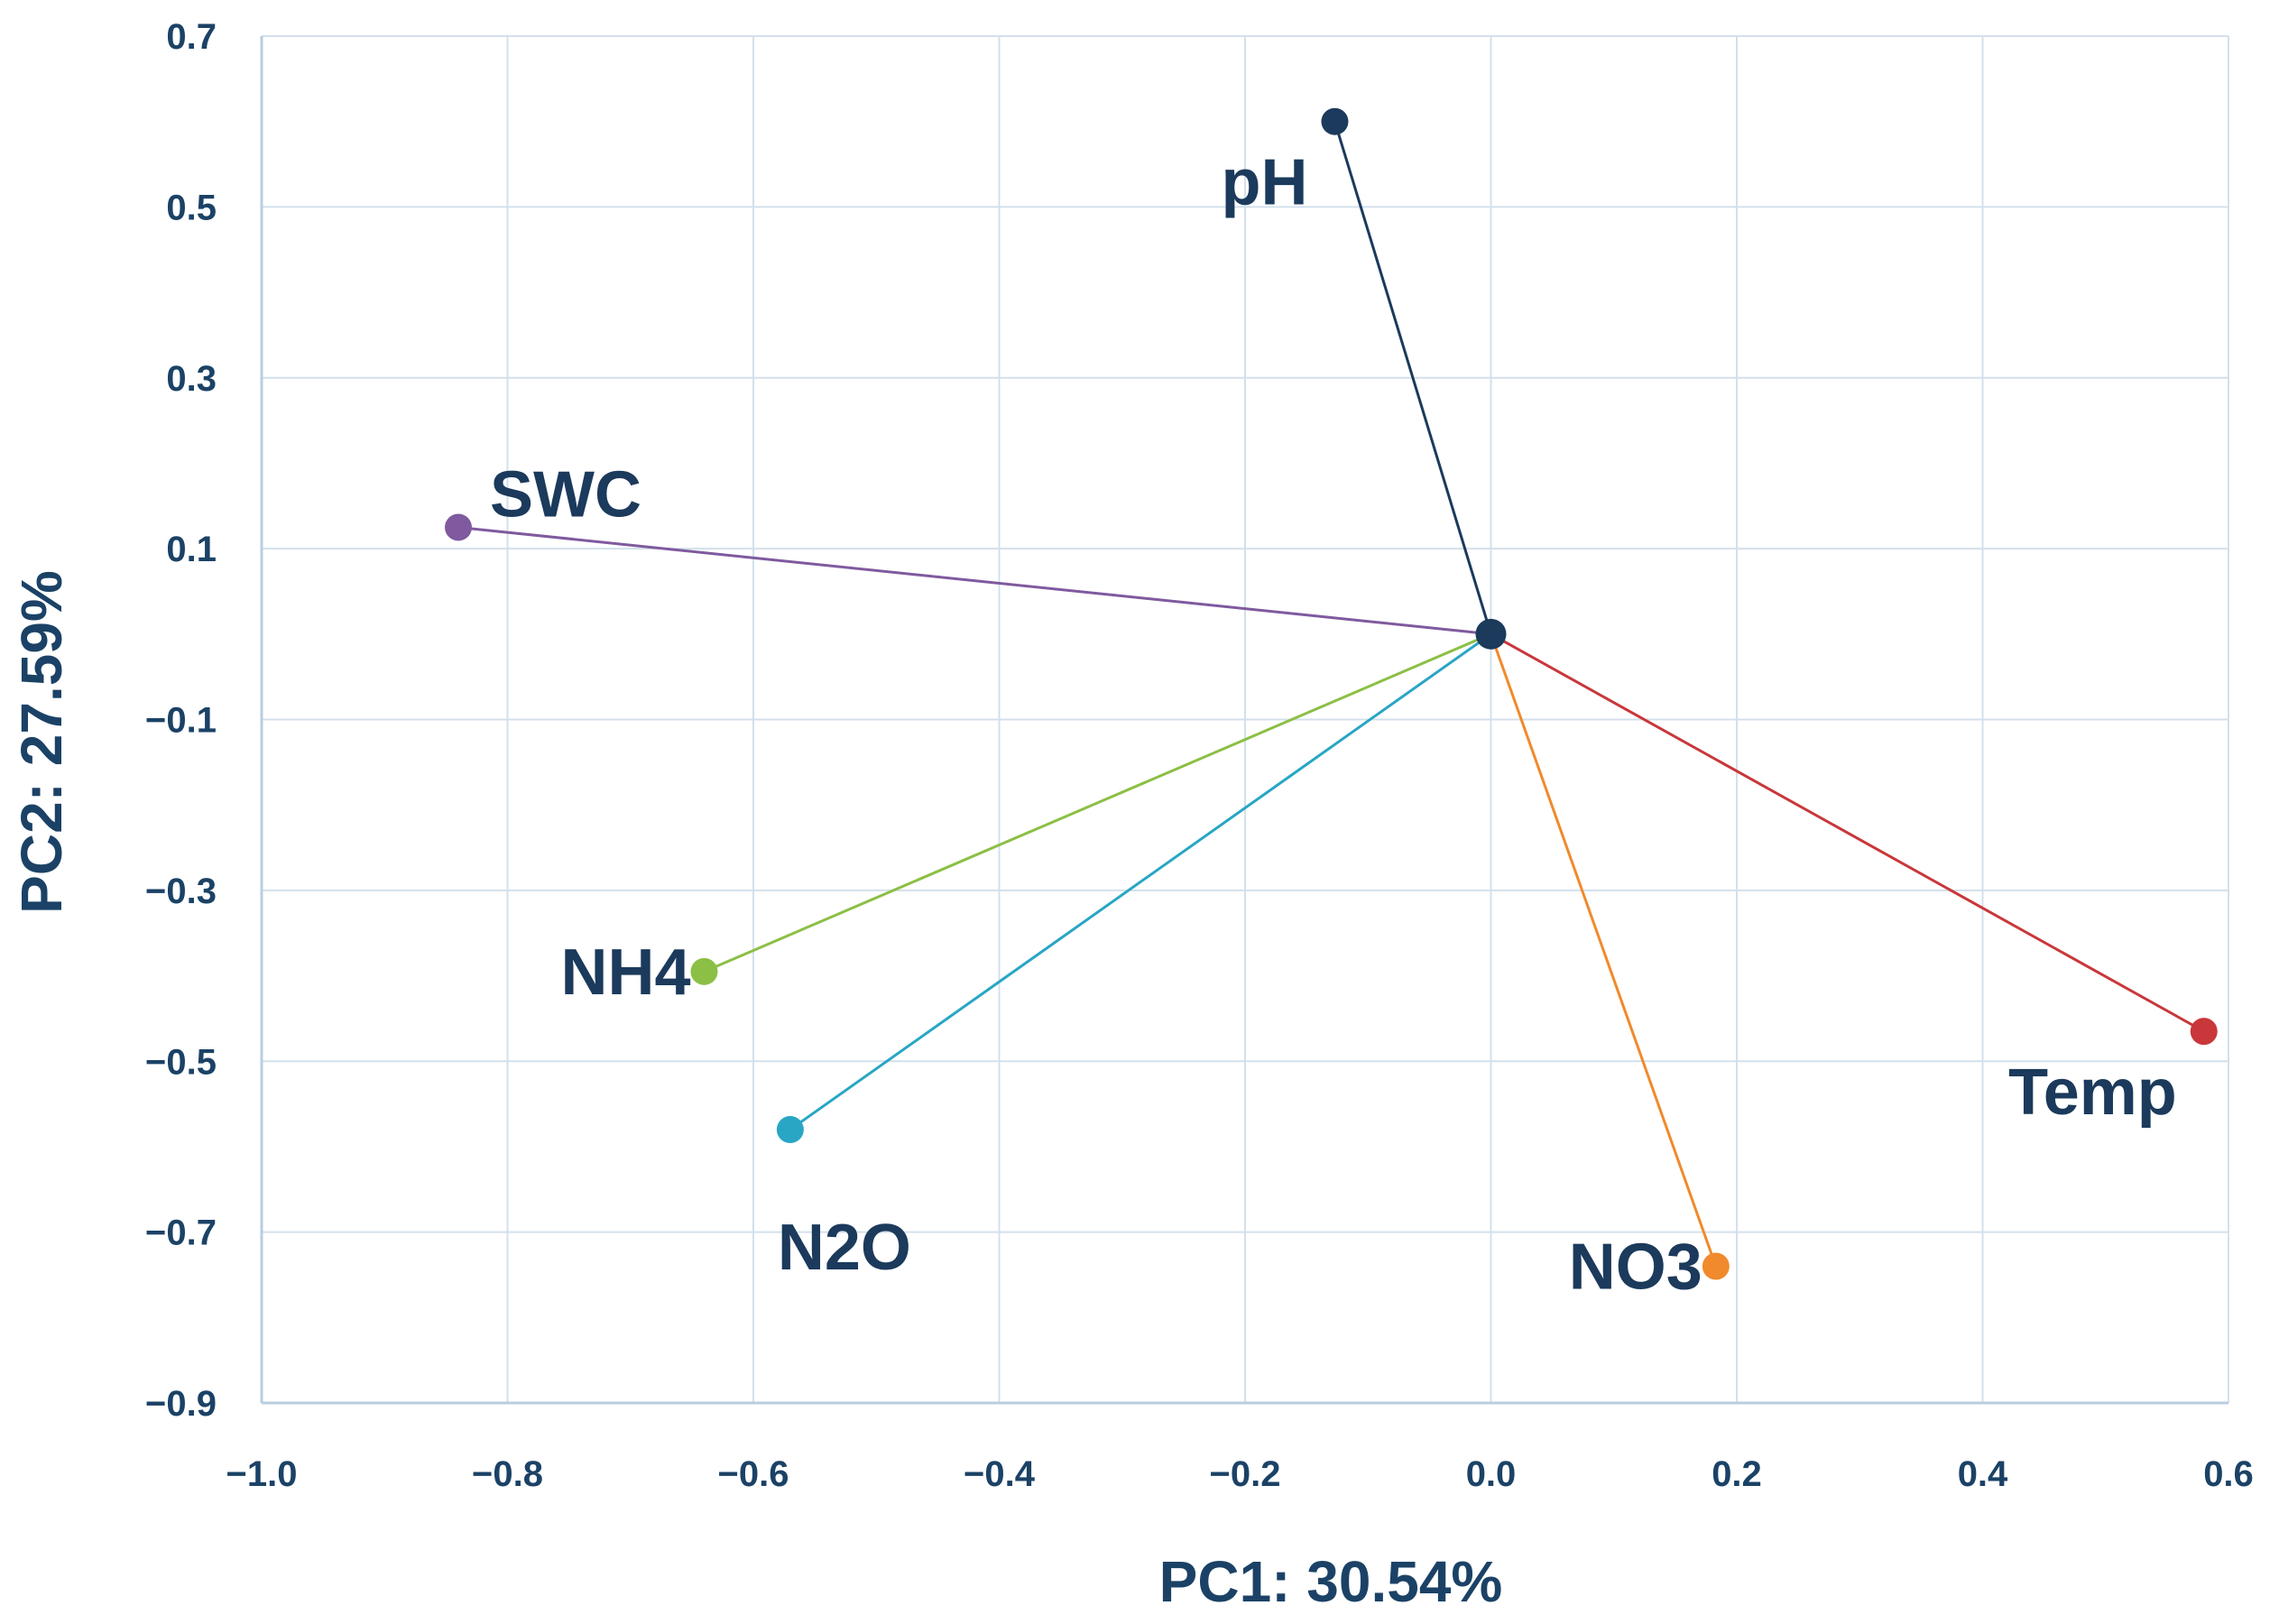 This screenshot has width=2279, height=1624. What do you see at coordinates (1848, 833) in the screenshot?
I see `vector-line-temp` at bounding box center [1848, 833].